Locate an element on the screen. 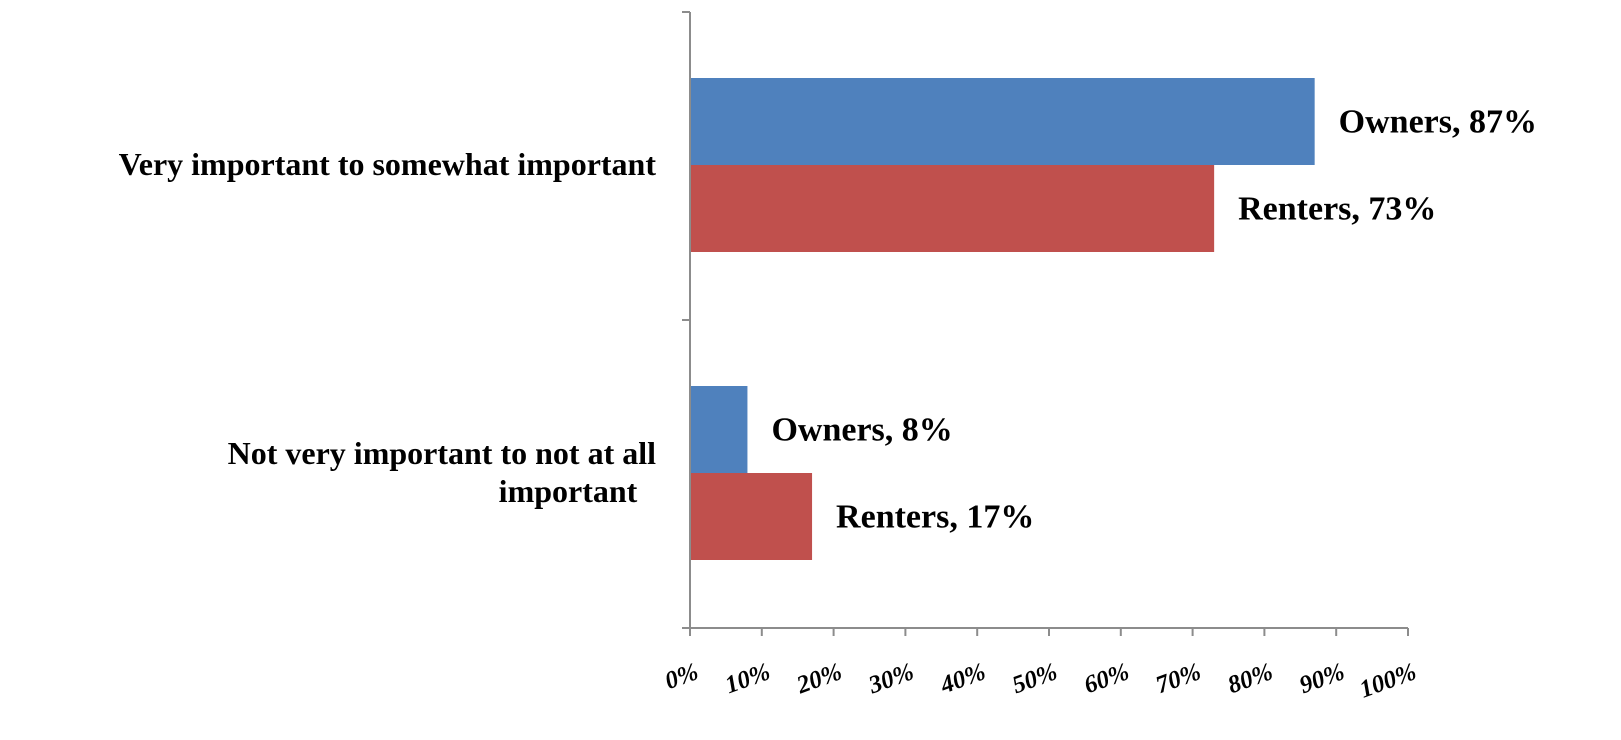  x-tick-labels-group: 0% 10% 20% 30% 40% 50% 60% 70% 80% 90% 100% is located at coordinates (1040, 680).